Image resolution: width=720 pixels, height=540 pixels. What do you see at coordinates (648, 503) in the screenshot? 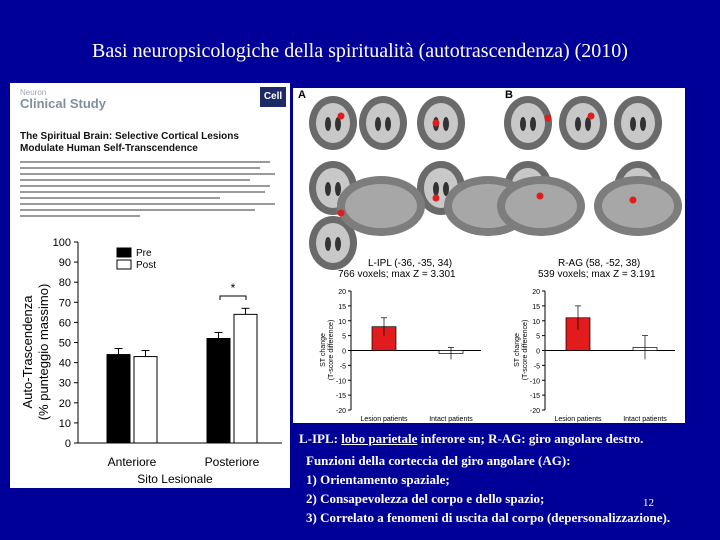
I see `page-number: 12` at bounding box center [648, 503].